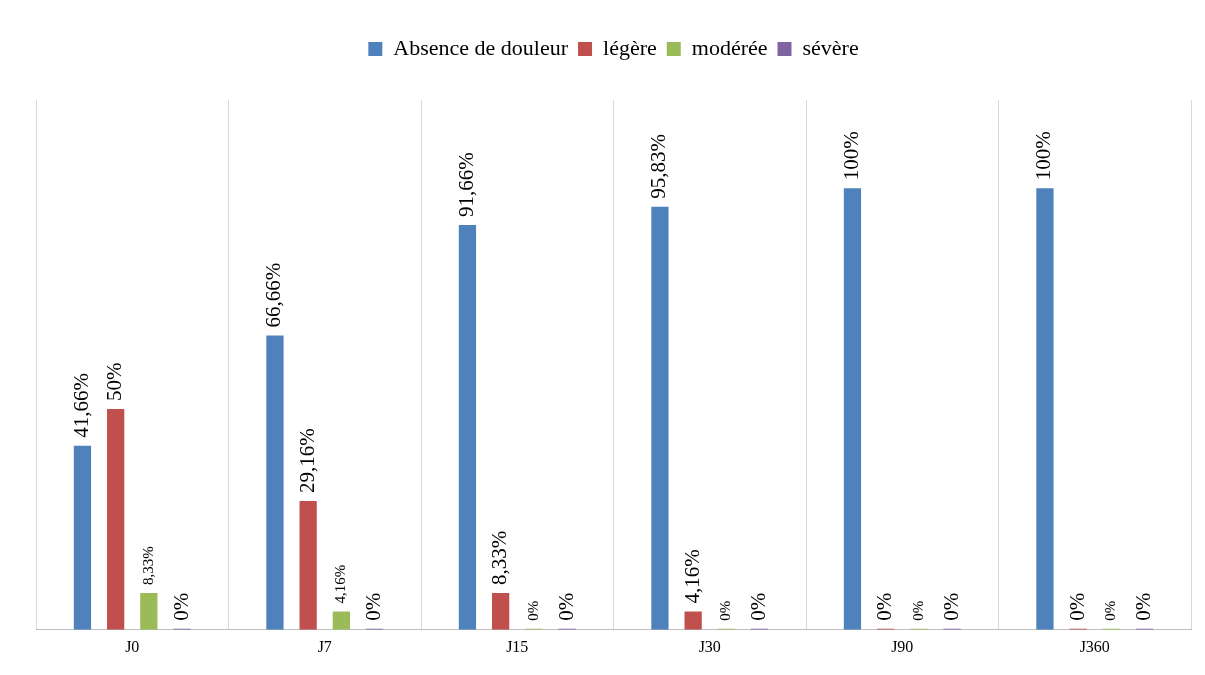 The height and width of the screenshot is (675, 1205). Describe the element at coordinates (658, 166) in the screenshot. I see `data-label: 95,83%` at that location.